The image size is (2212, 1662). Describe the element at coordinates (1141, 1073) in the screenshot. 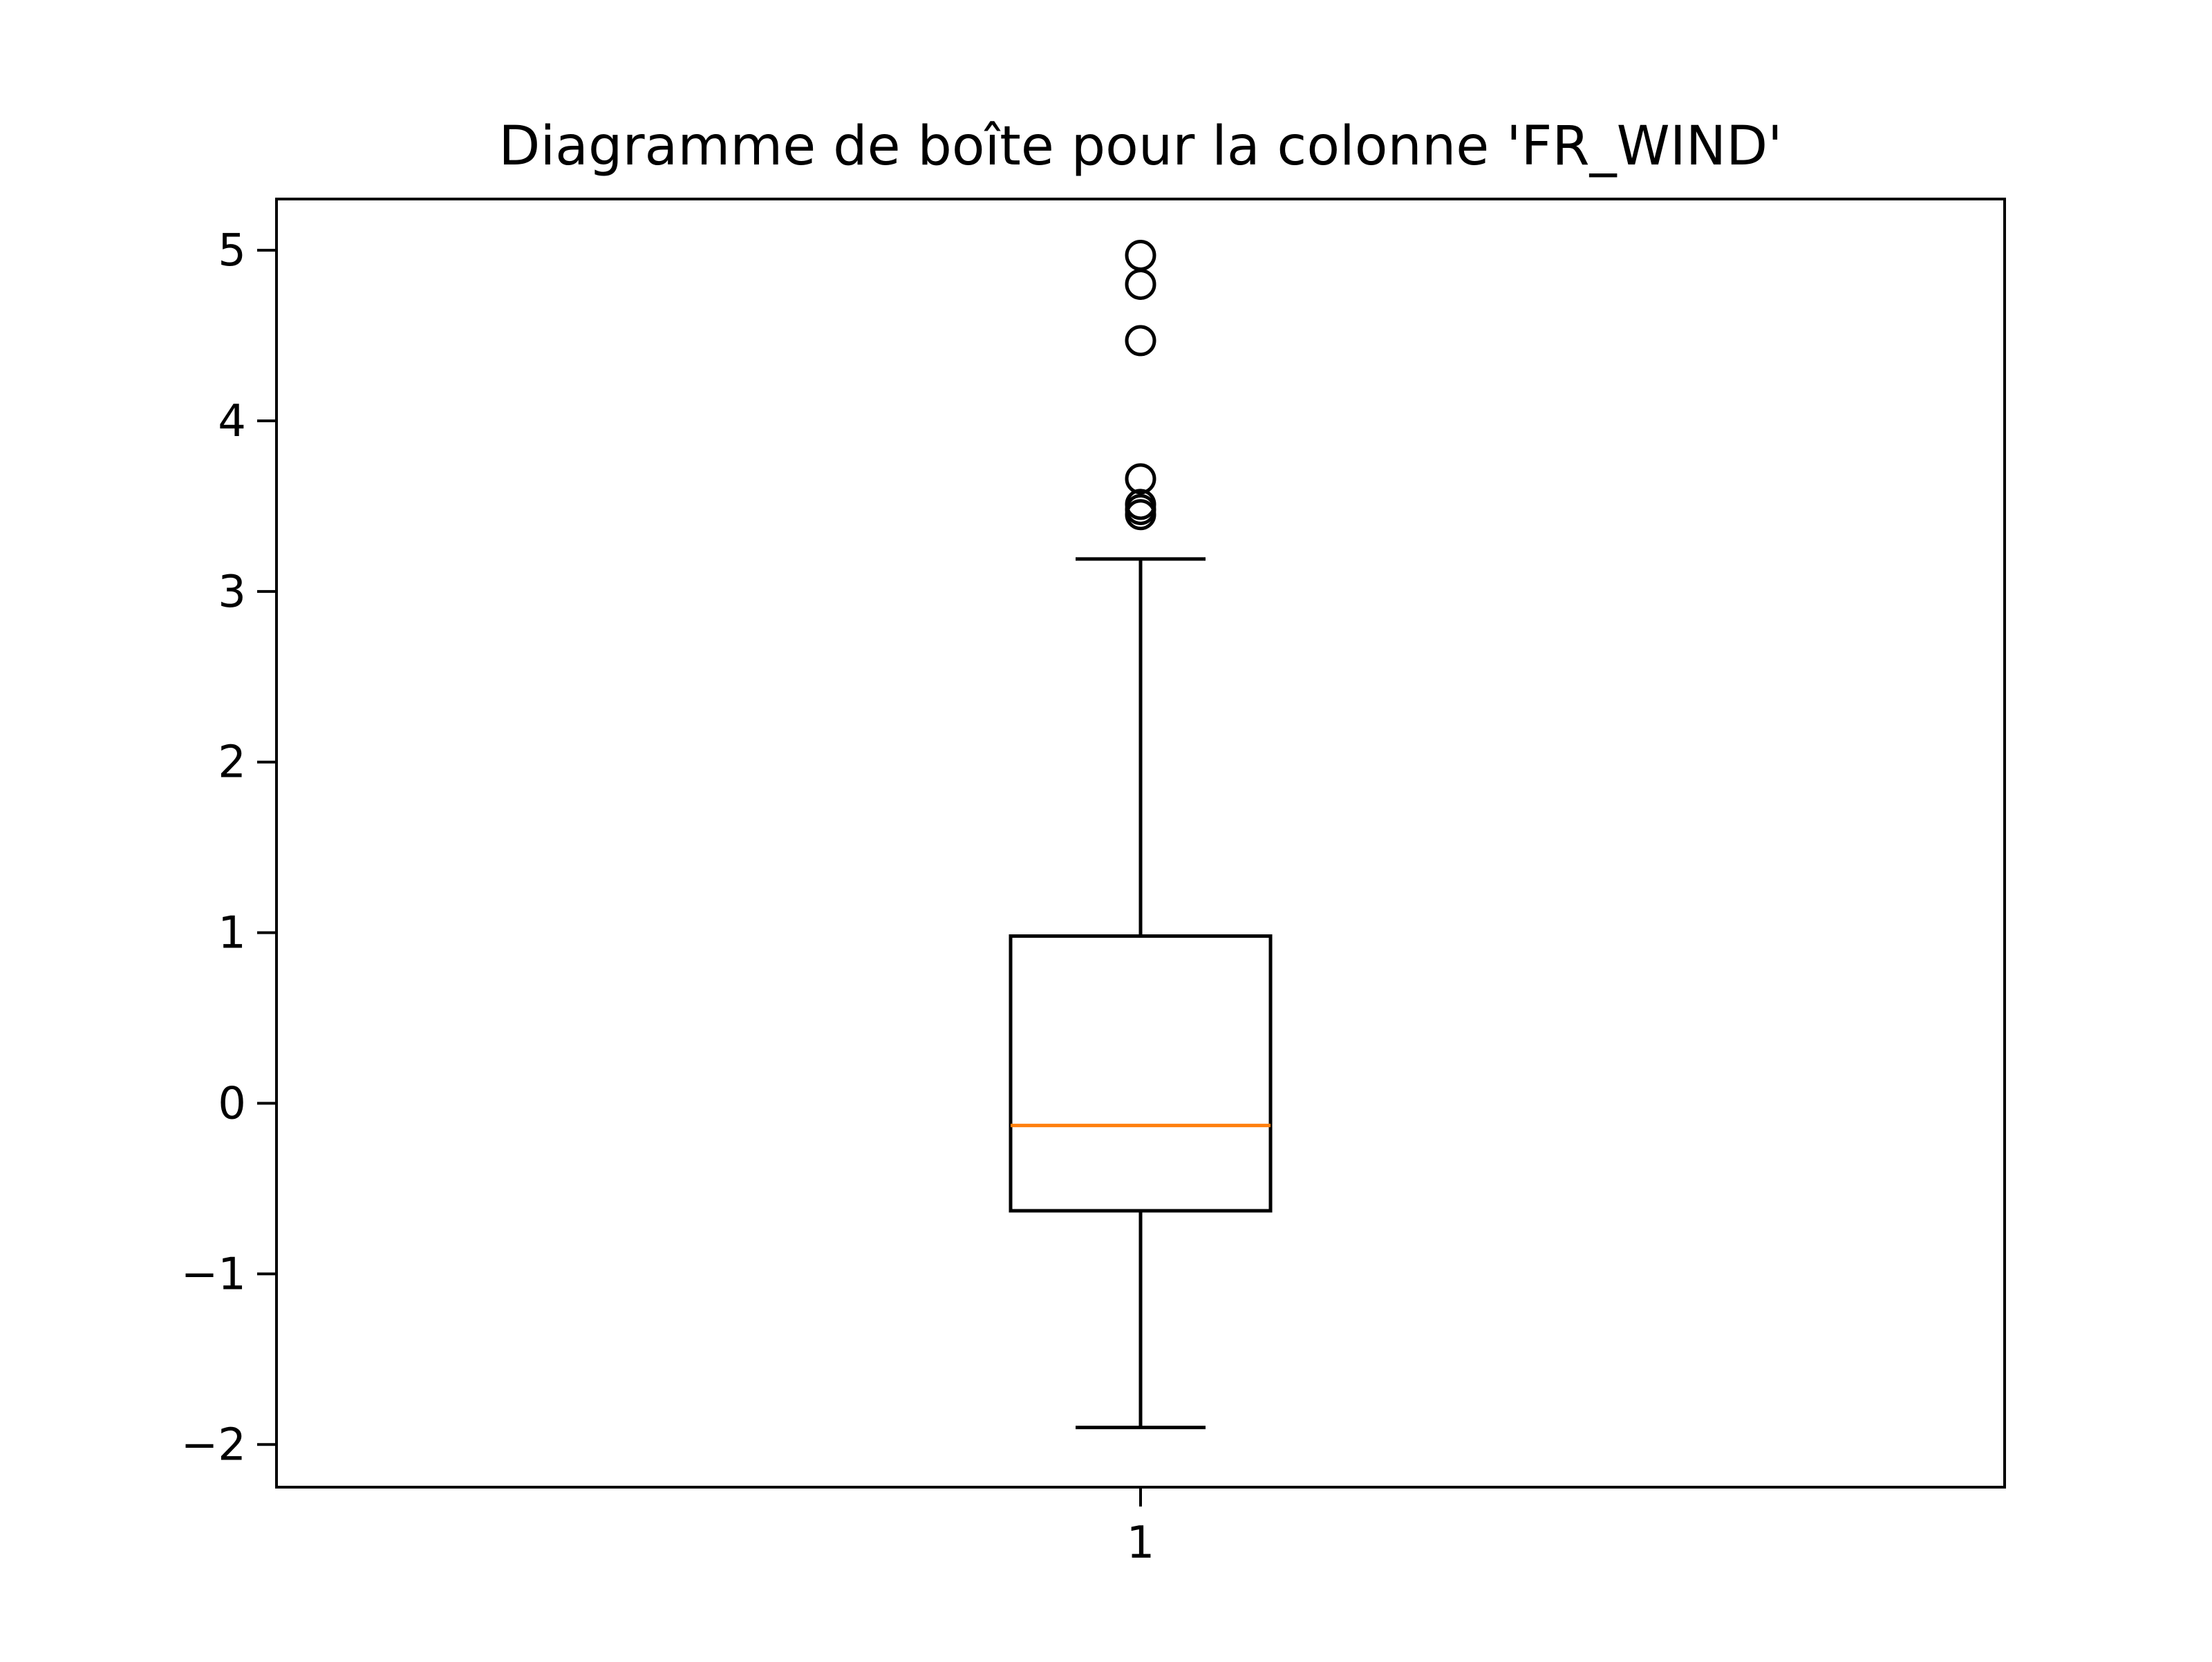

I see `iqr-box` at that location.